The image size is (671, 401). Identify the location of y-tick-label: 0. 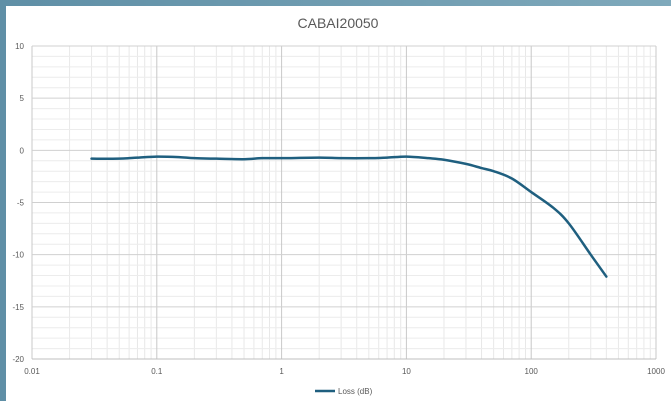
(22, 150).